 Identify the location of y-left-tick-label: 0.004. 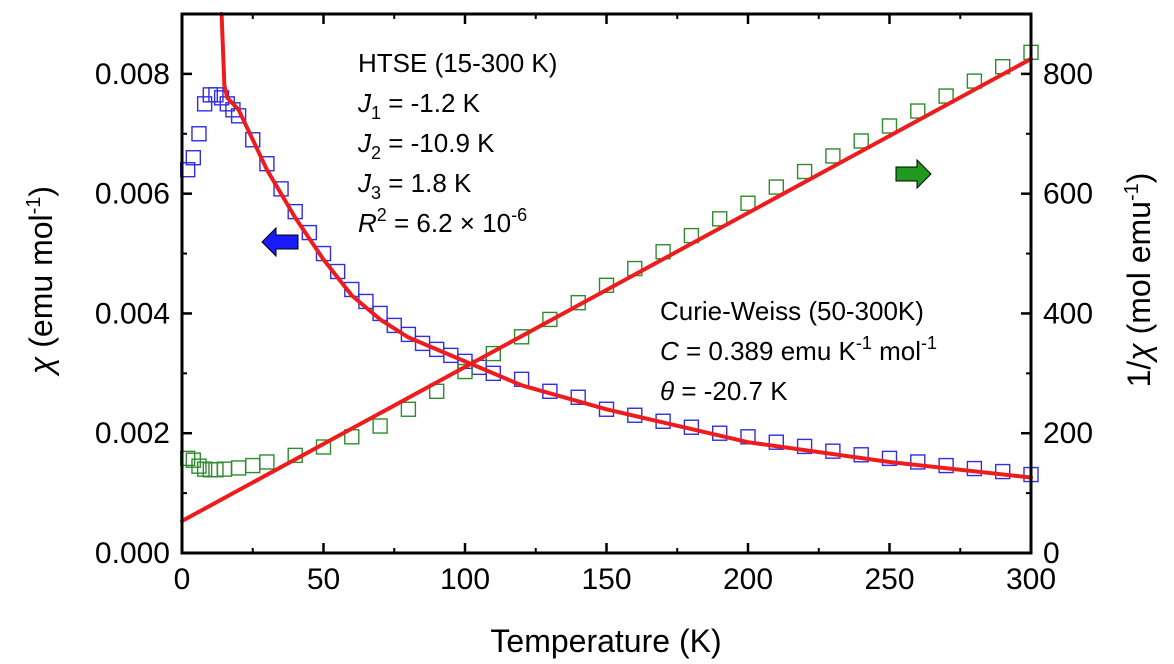
(132, 313).